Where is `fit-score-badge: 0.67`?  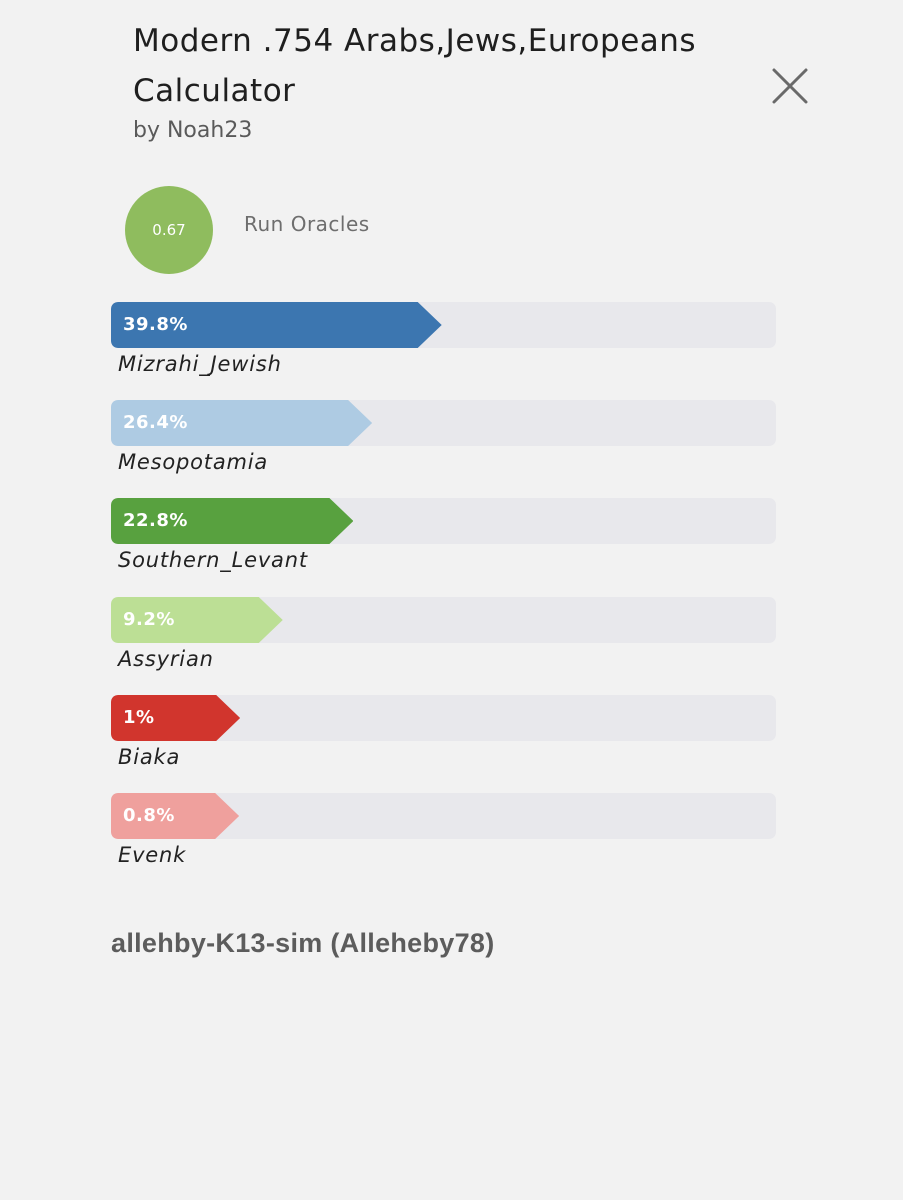 fit-score-badge: 0.67 is located at coordinates (169, 230).